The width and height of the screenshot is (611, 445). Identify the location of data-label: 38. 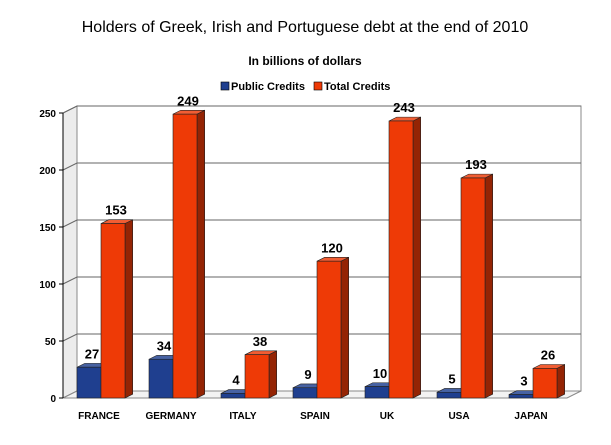
(260, 341).